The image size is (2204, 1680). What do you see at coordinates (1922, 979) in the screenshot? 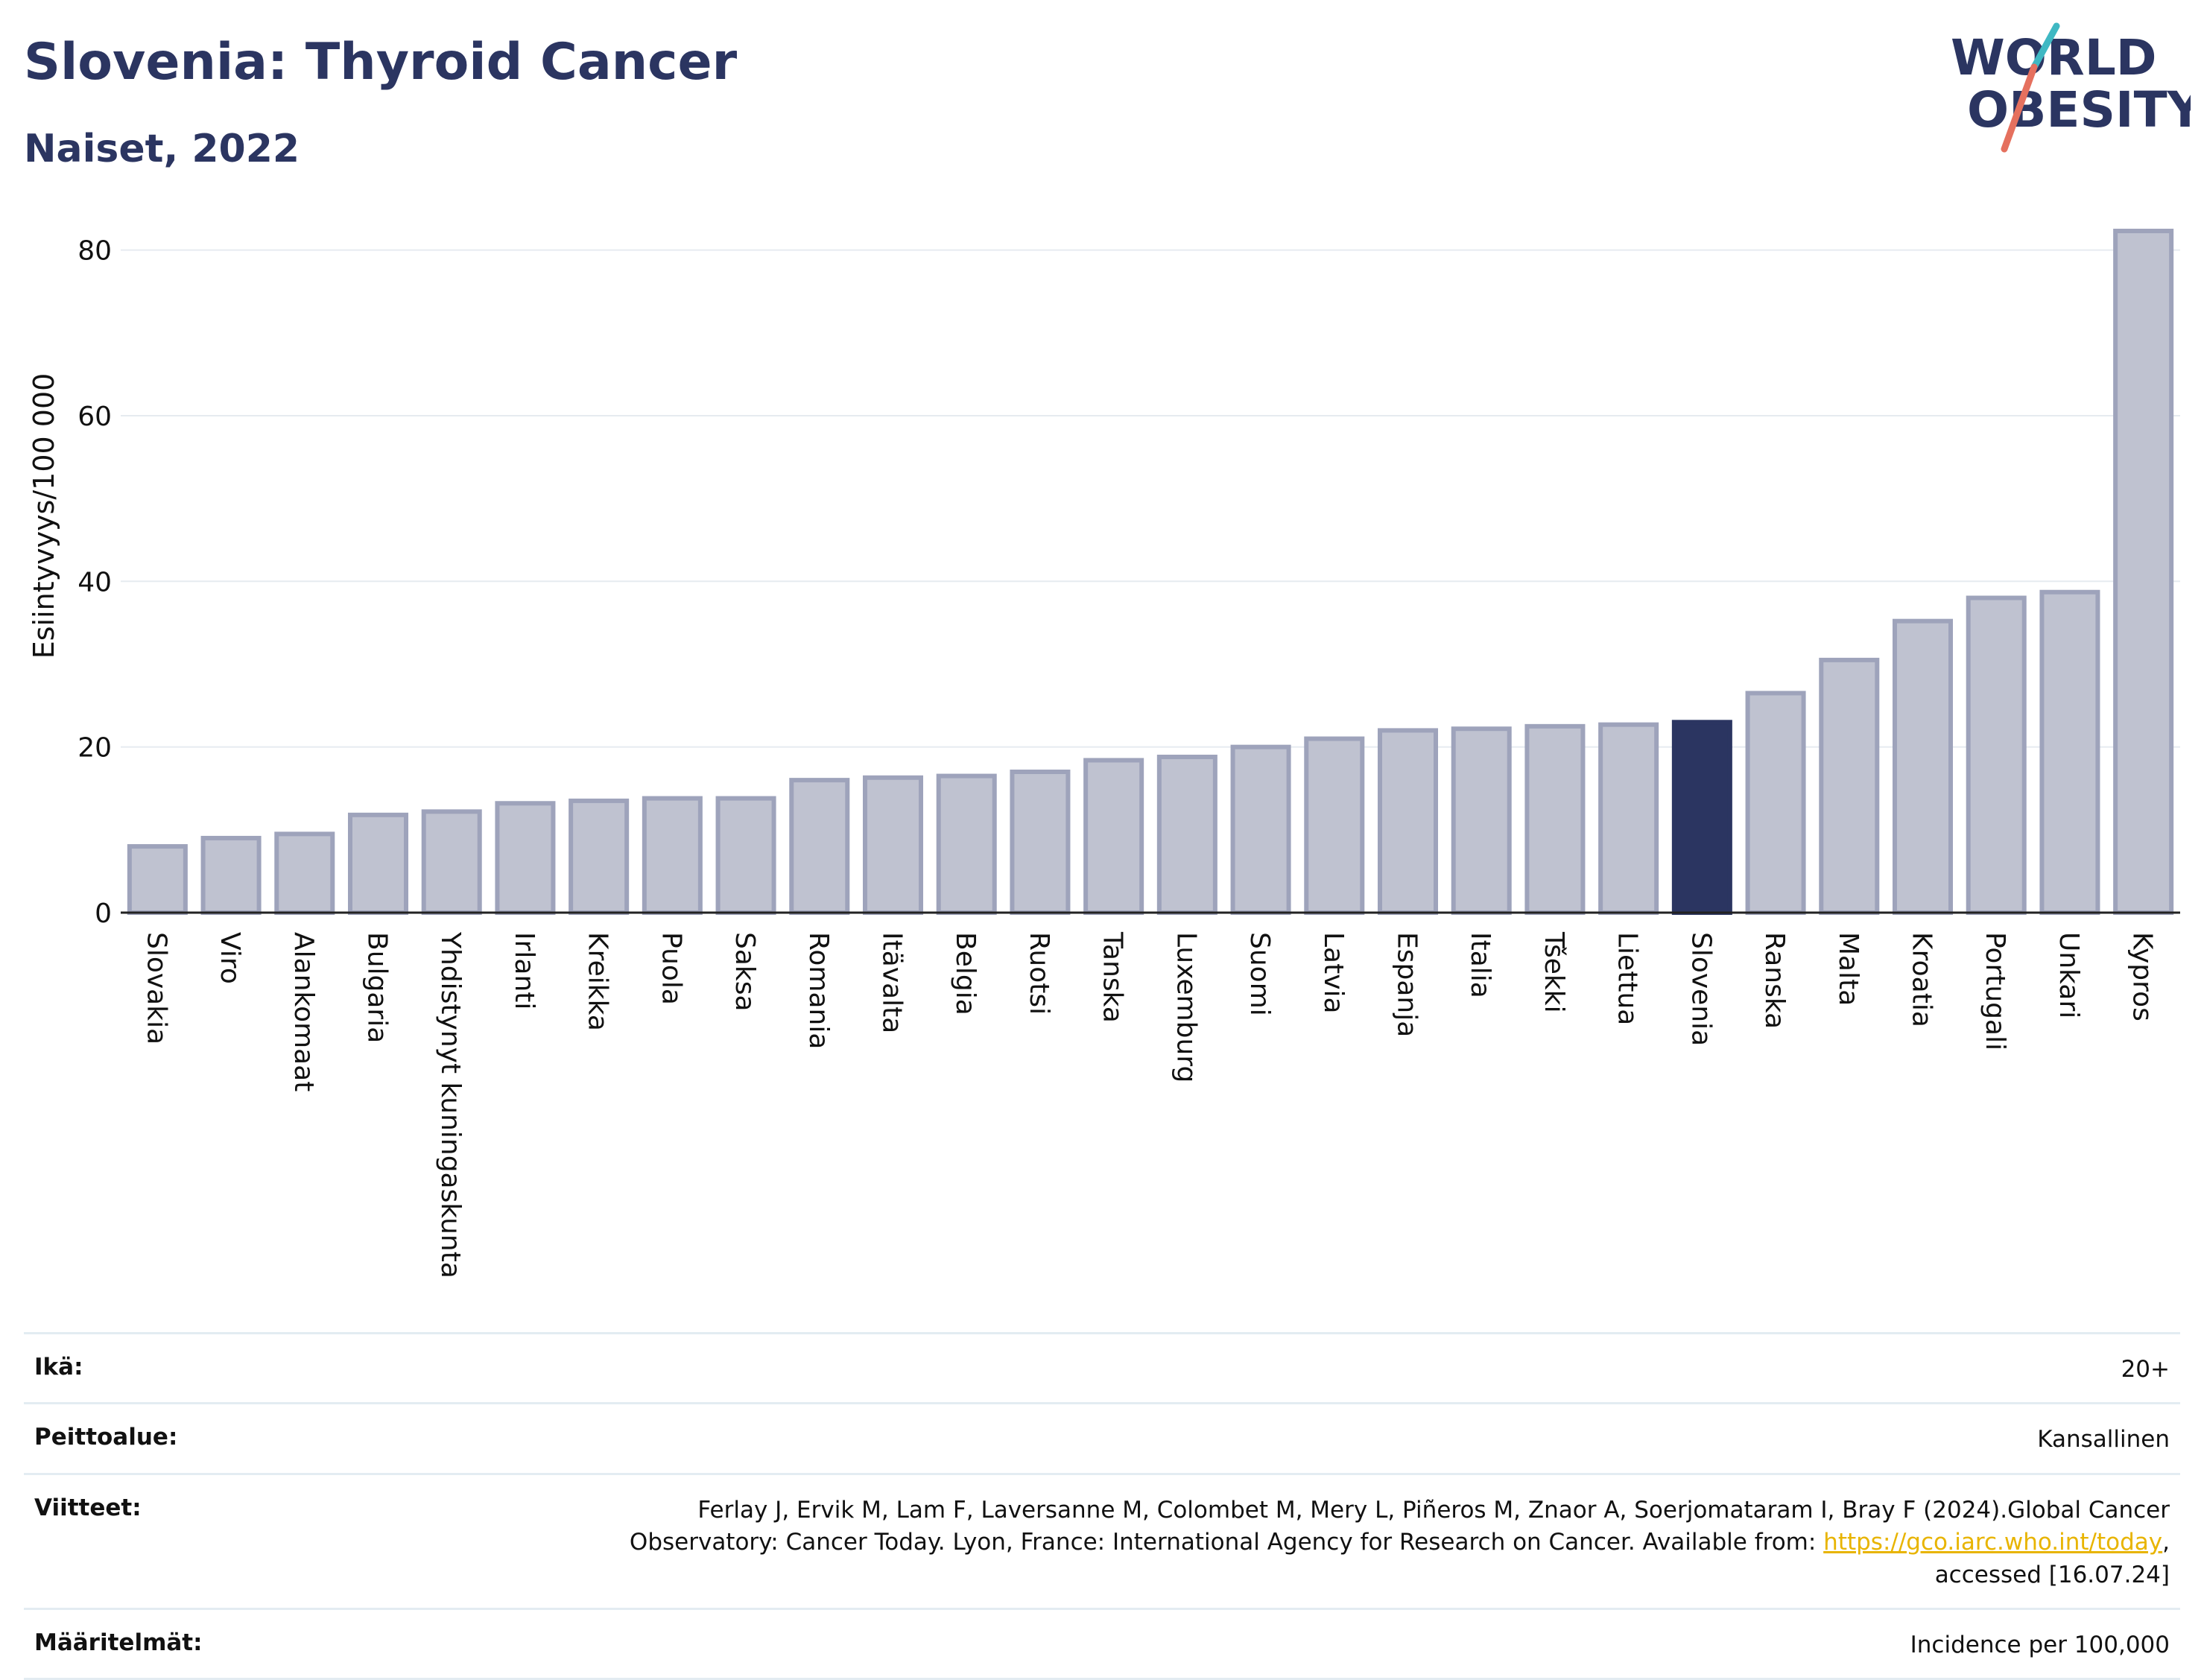
I see `x-tick-label: Kroatia` at bounding box center [1922, 979].